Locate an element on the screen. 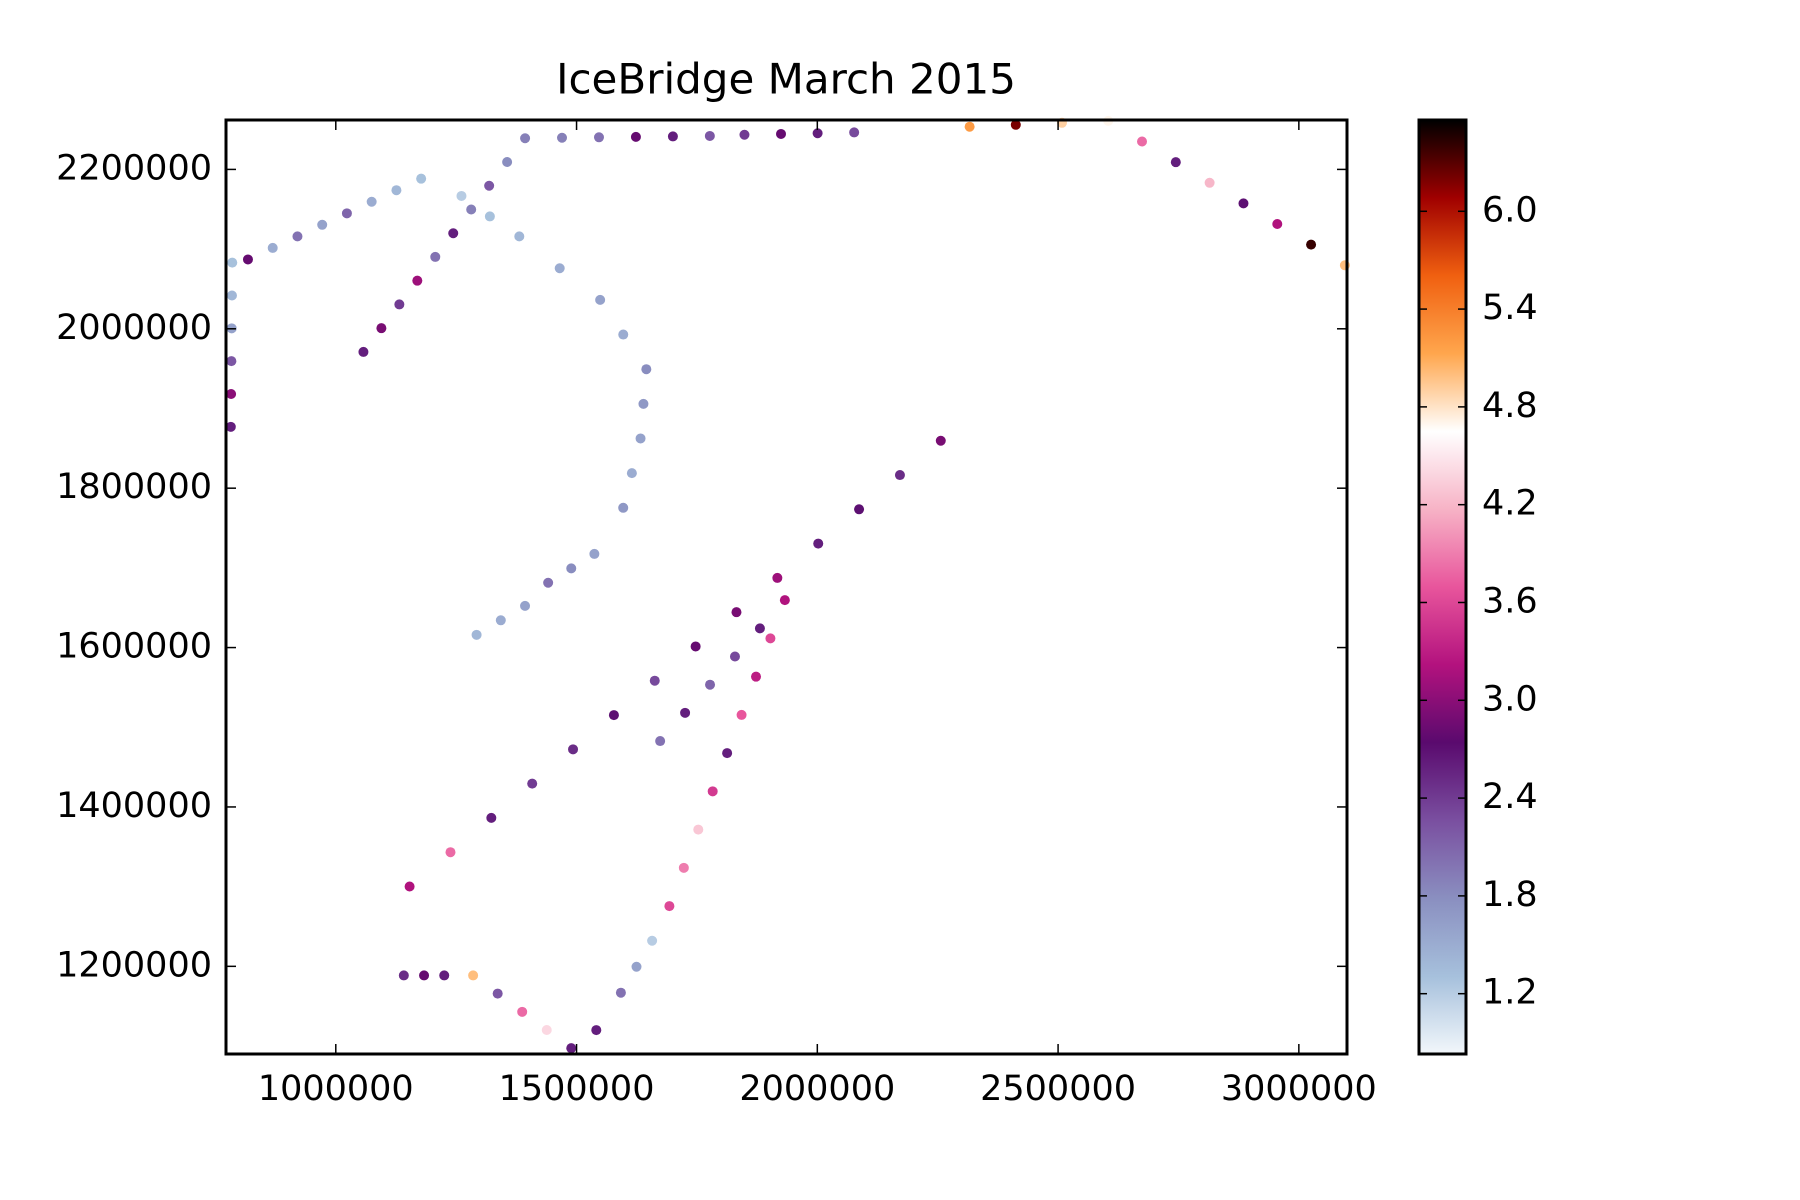  chart-title: IceBridge March 2015 is located at coordinates (786, 79).